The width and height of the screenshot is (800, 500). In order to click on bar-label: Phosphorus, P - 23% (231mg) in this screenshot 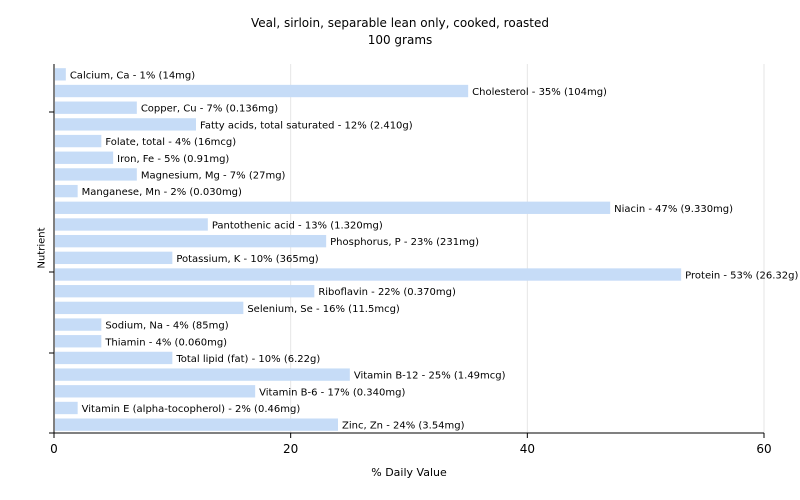, I will do `click(404, 242)`.